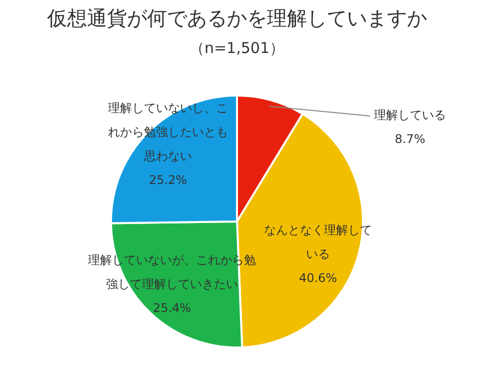  What do you see at coordinates (172, 308) in the screenshot?
I see `data-label: 25.4%` at bounding box center [172, 308].